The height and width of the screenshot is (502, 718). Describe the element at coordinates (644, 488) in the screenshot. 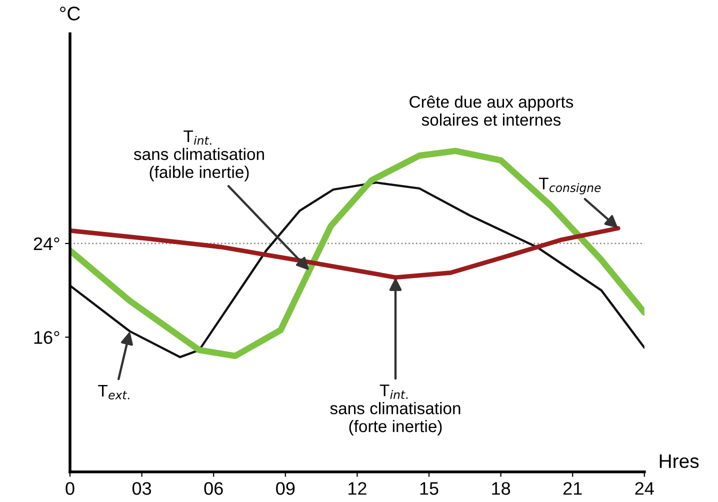

I see `x-tick-label: 24` at that location.